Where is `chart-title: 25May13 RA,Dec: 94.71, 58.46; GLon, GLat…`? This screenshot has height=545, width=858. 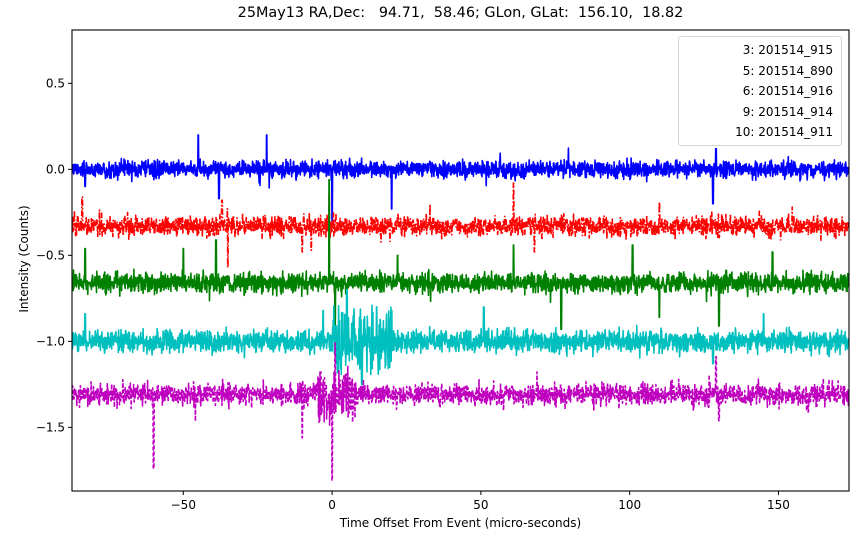 chart-title: 25May13 RA,Dec: 94.71, 58.46; GLon, GLat… is located at coordinates (460, 13).